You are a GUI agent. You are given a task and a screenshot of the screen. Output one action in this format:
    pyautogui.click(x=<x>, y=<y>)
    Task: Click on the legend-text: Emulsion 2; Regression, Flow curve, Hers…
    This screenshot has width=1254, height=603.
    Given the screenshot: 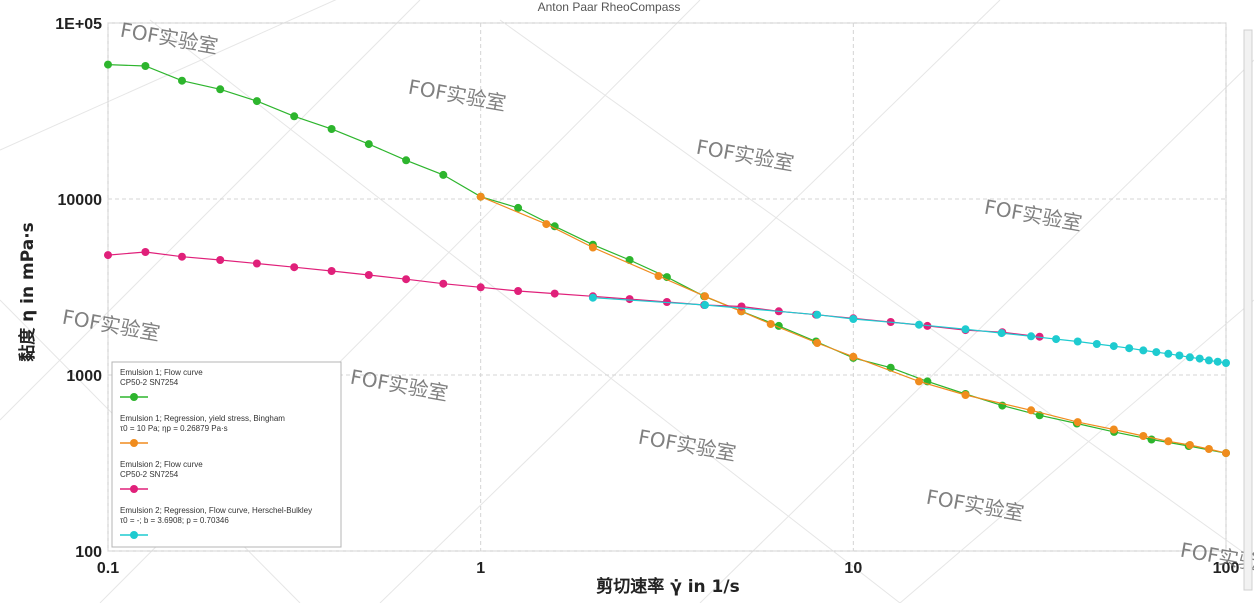 What is the action you would take?
    pyautogui.click(x=216, y=510)
    